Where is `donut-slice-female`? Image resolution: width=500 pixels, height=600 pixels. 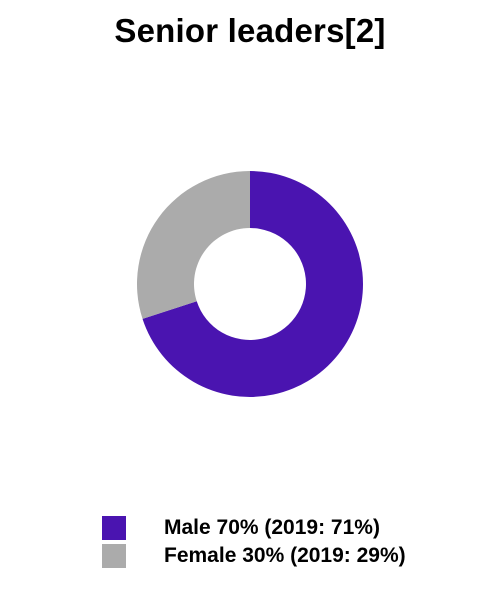 donut-slice-female is located at coordinates (193, 245).